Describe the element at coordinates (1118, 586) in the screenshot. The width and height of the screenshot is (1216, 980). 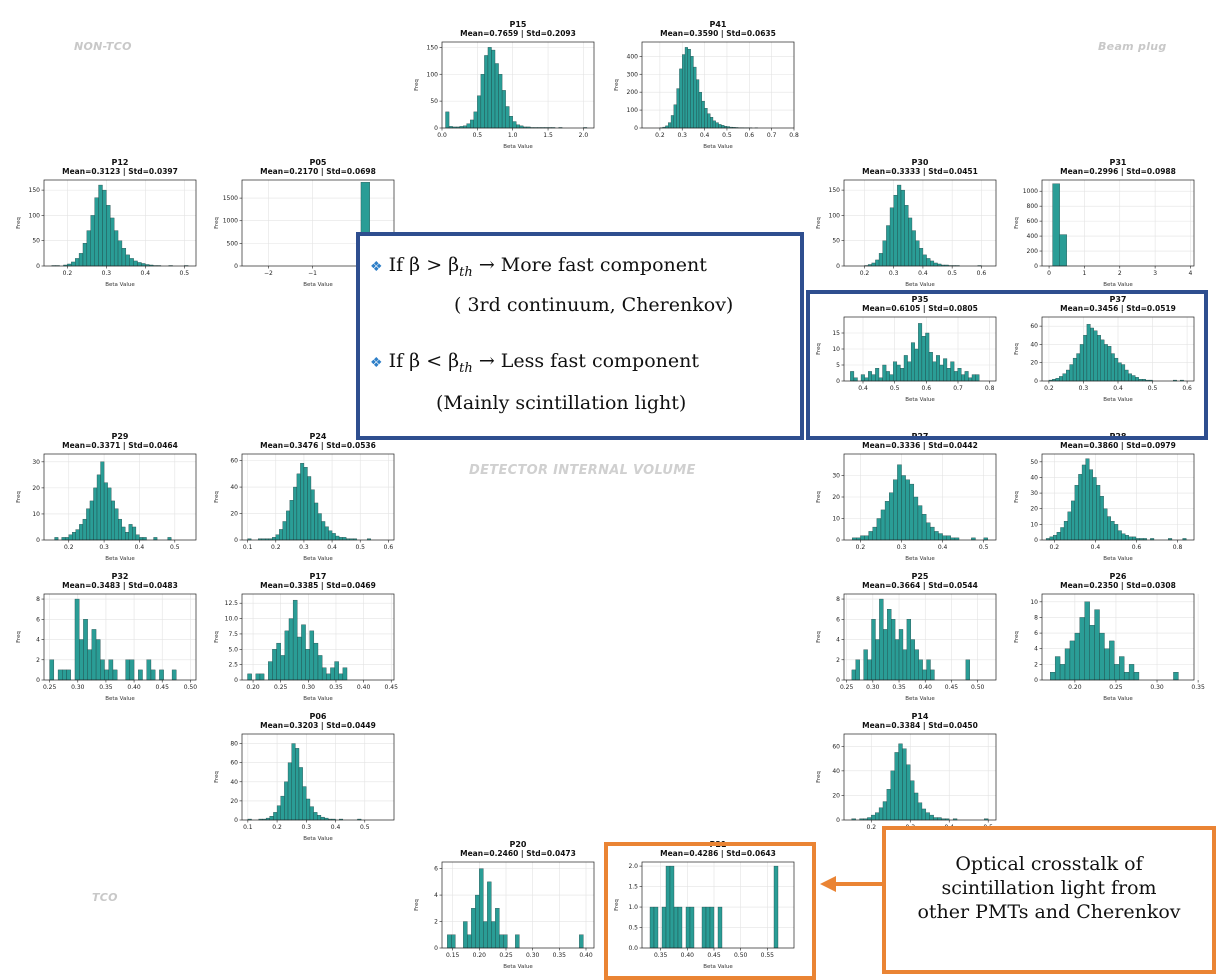
I see `chart-subtitle: Mean=0.2350 | Std=0.0308` at that location.